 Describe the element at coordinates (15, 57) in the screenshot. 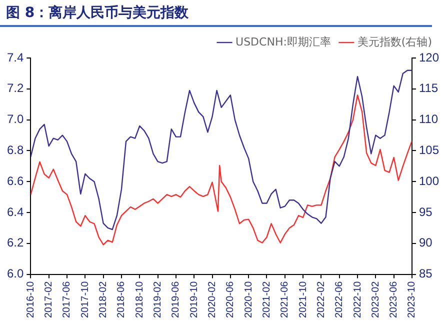

I see `y-tick-label: 7.4` at that location.